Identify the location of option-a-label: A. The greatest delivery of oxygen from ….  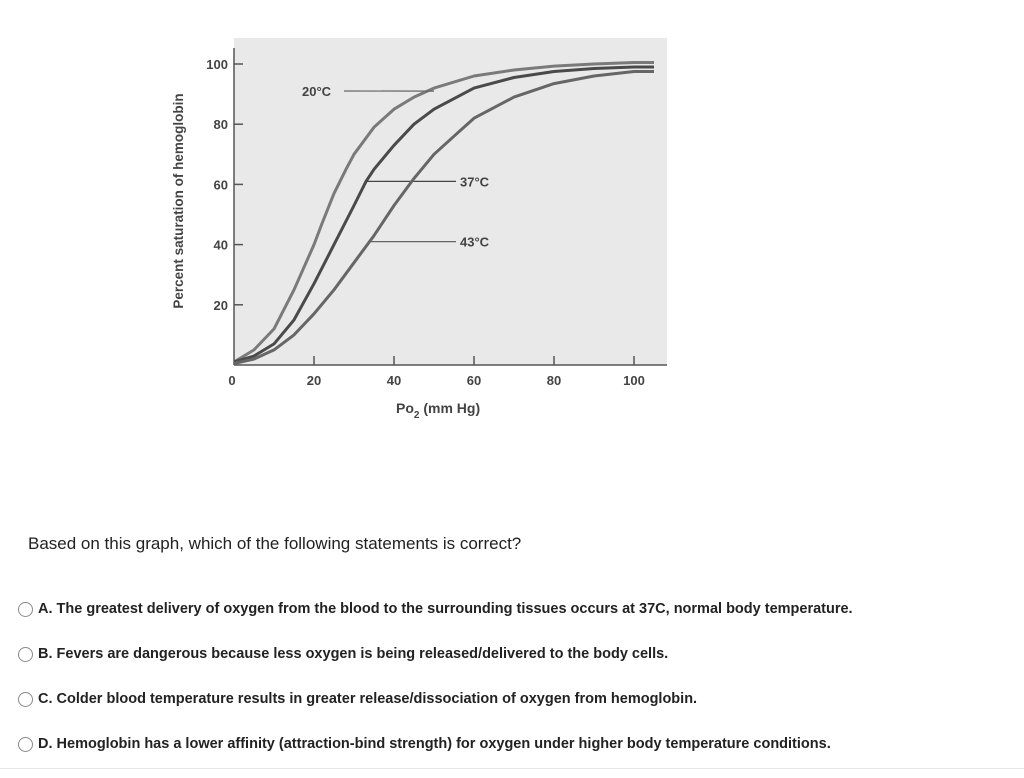
(445, 609).